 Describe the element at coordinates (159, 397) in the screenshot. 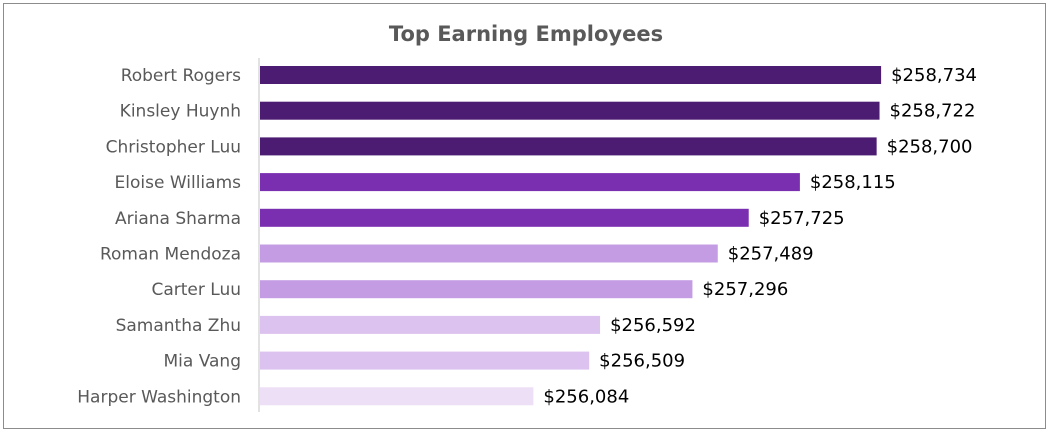

I see `category-label-9: Harper Washington` at that location.